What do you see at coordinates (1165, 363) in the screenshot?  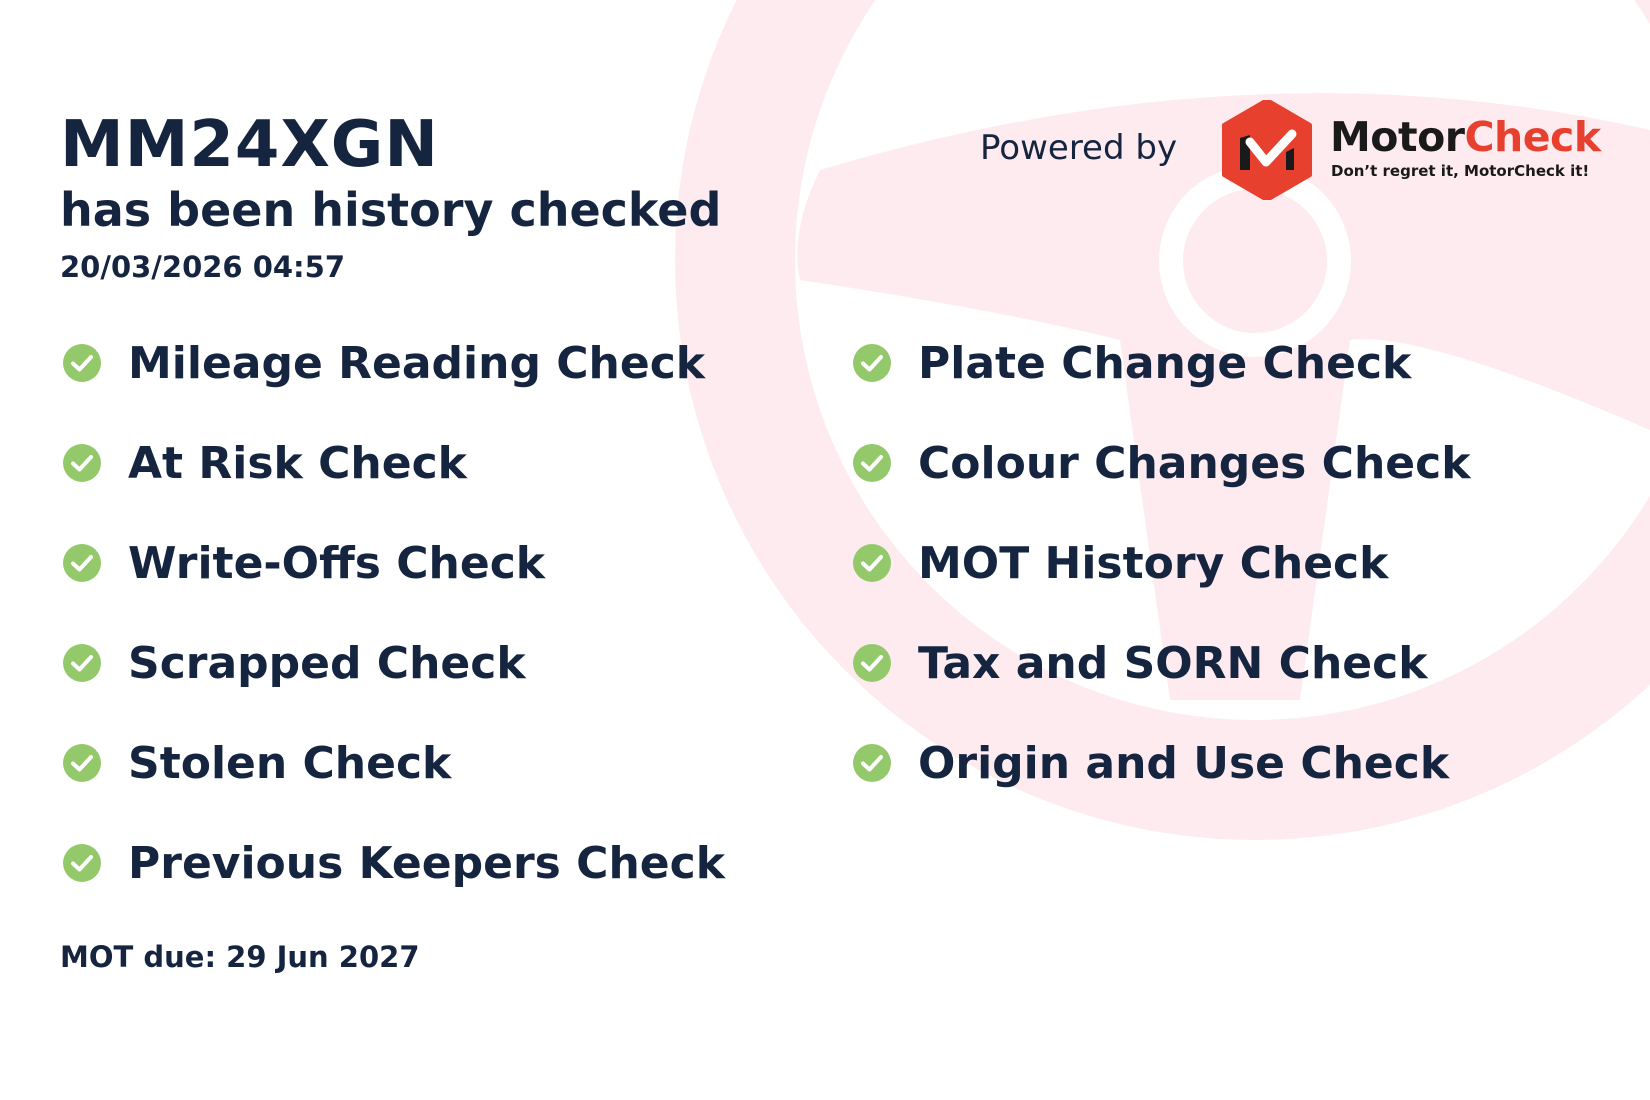 I see `check-label: Plate Change Check` at bounding box center [1165, 363].